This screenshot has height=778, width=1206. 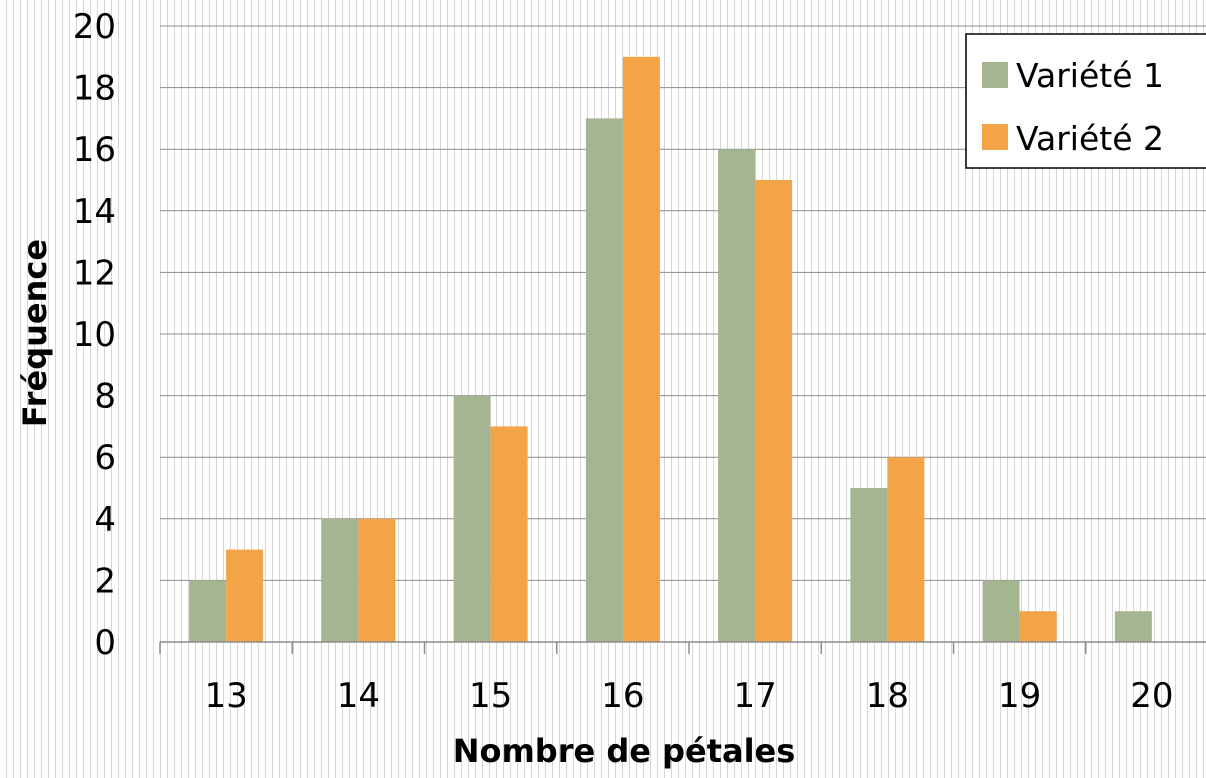 What do you see at coordinates (1019, 696) in the screenshot?
I see `x-tick-label: 19` at bounding box center [1019, 696].